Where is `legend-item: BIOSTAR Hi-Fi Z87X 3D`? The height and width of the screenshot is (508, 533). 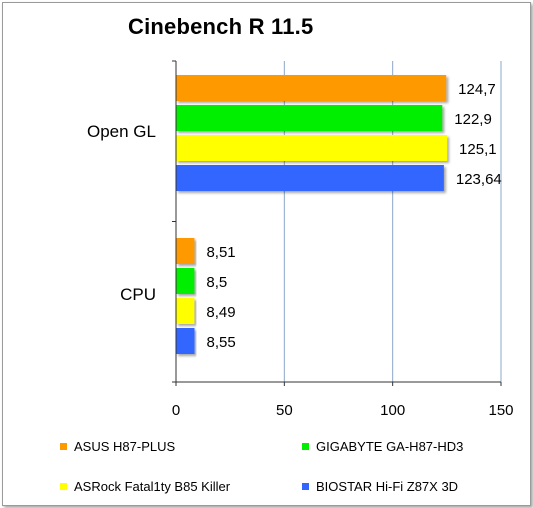 legend-item: BIOSTAR Hi-Fi Z87X 3D is located at coordinates (380, 486).